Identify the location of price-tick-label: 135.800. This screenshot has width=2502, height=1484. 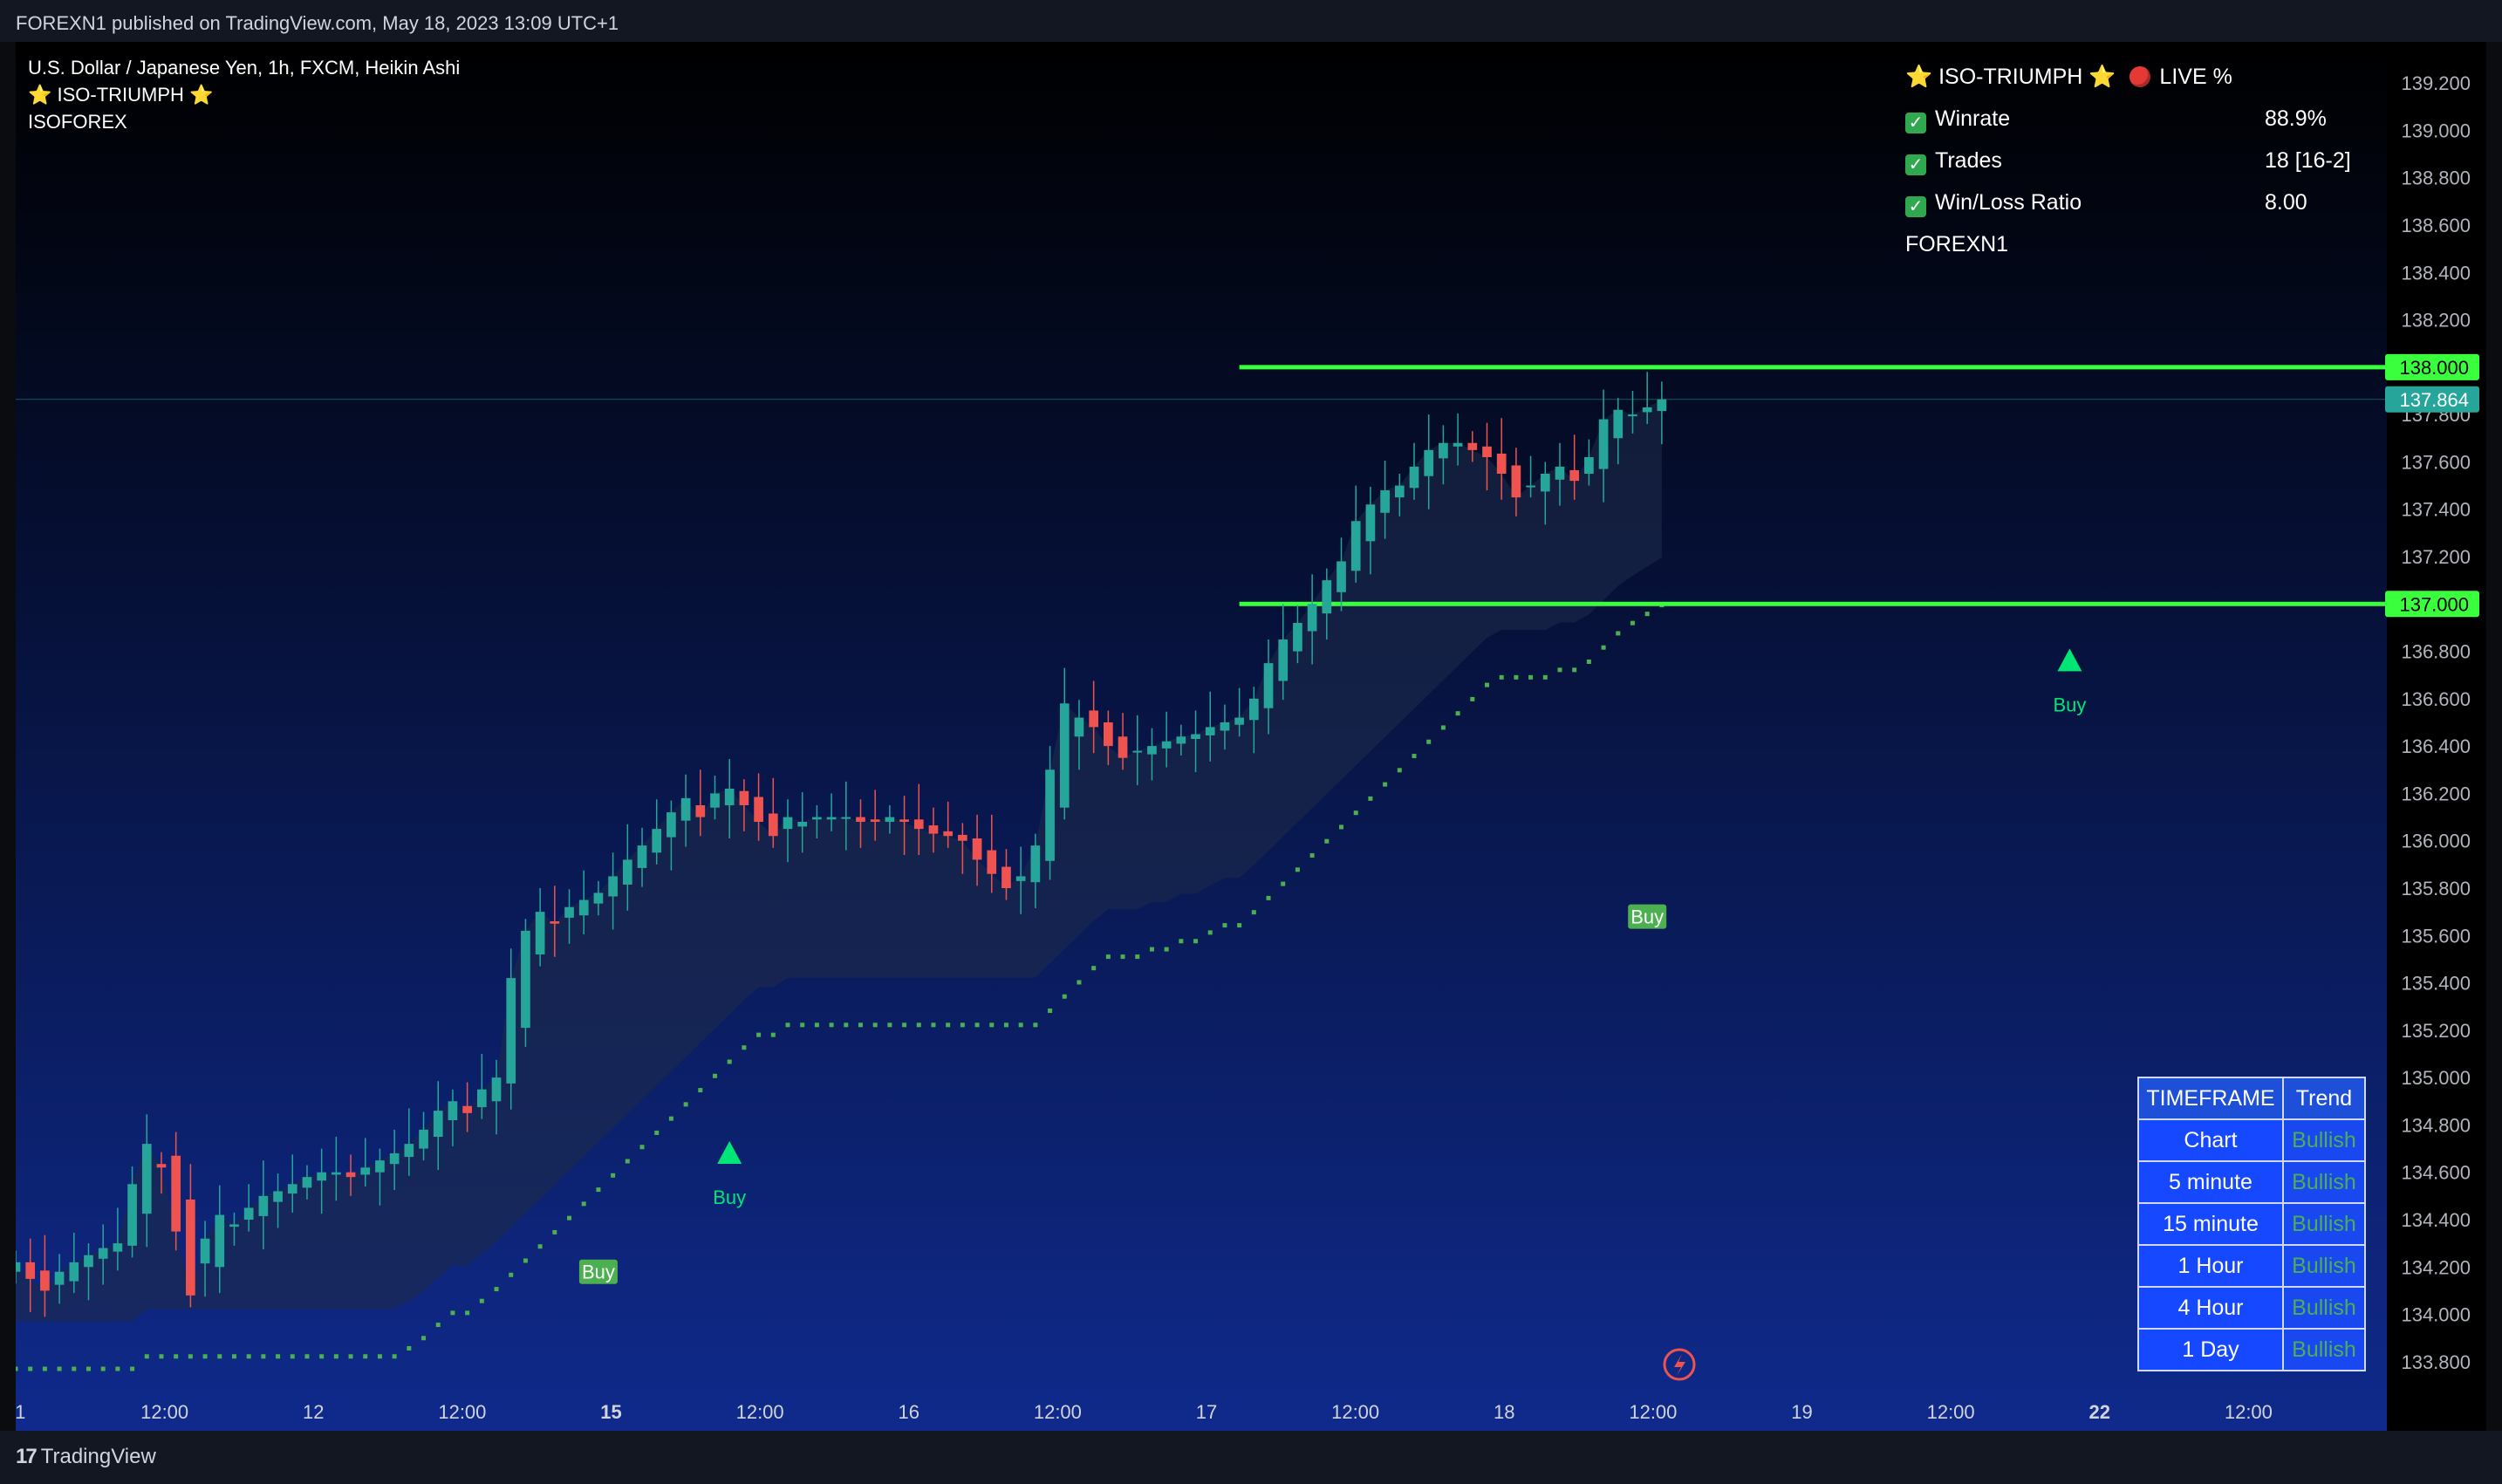
(2436, 888).